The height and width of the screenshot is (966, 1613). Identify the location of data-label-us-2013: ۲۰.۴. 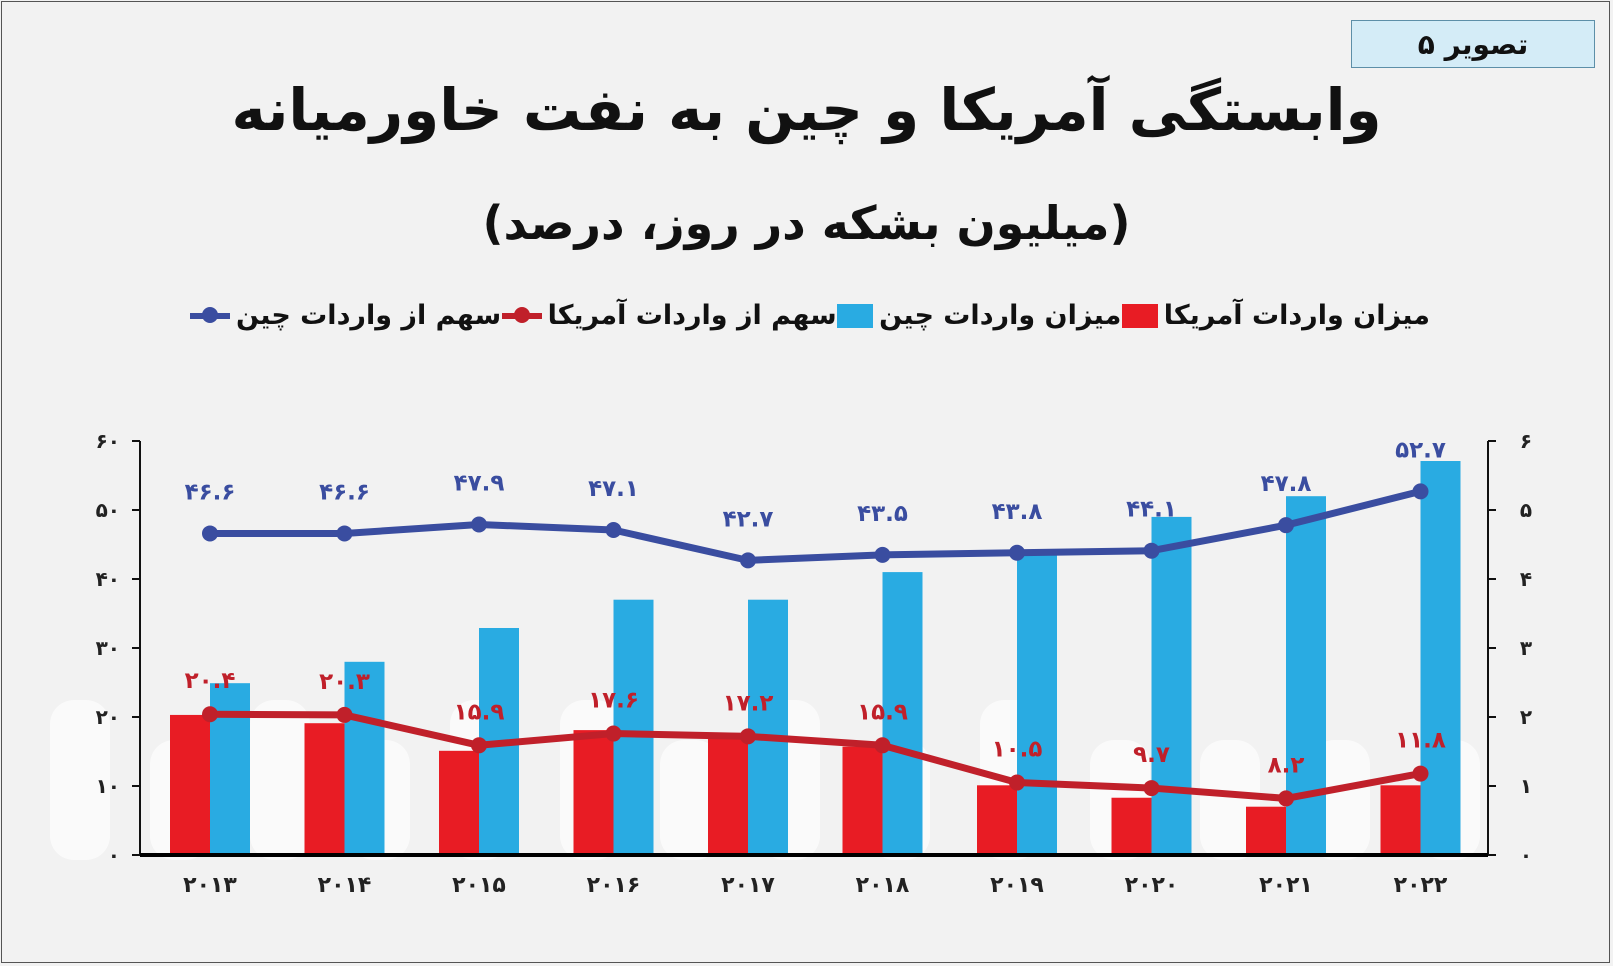
(210, 681).